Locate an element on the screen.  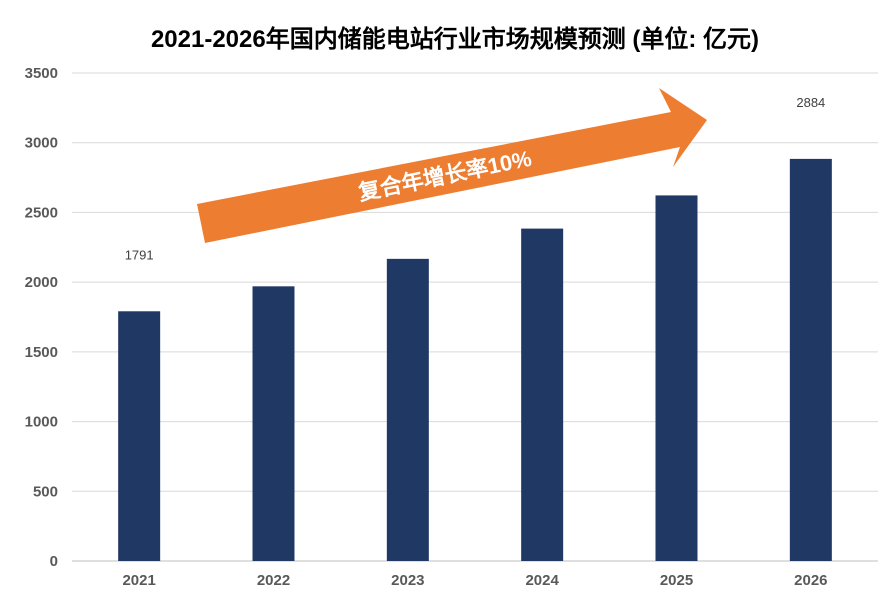
bar-2023 is located at coordinates (407, 409).